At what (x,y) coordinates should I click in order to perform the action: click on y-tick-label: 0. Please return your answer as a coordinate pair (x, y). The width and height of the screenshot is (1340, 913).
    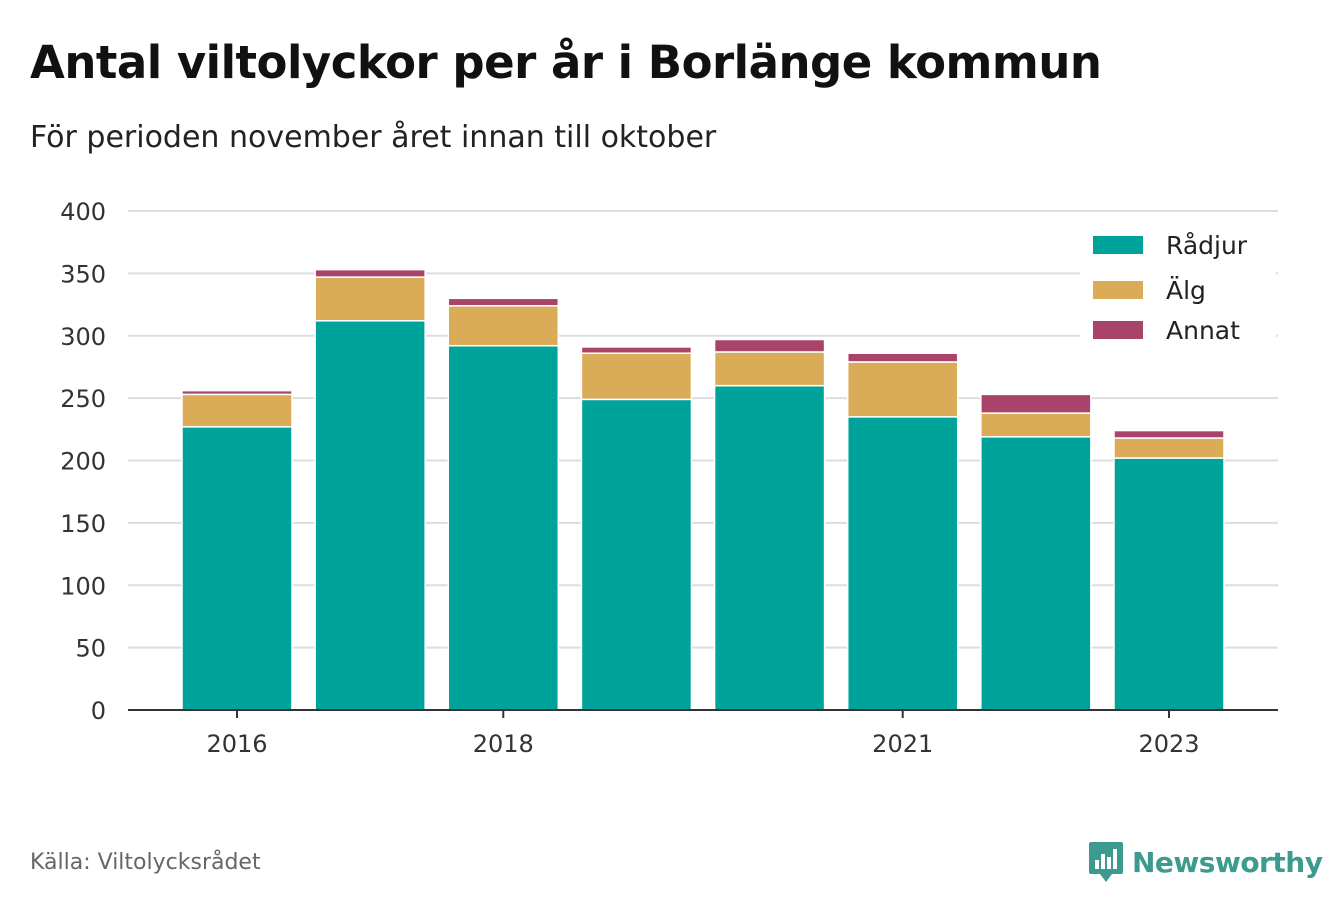
    Looking at the image, I should click on (98, 711).